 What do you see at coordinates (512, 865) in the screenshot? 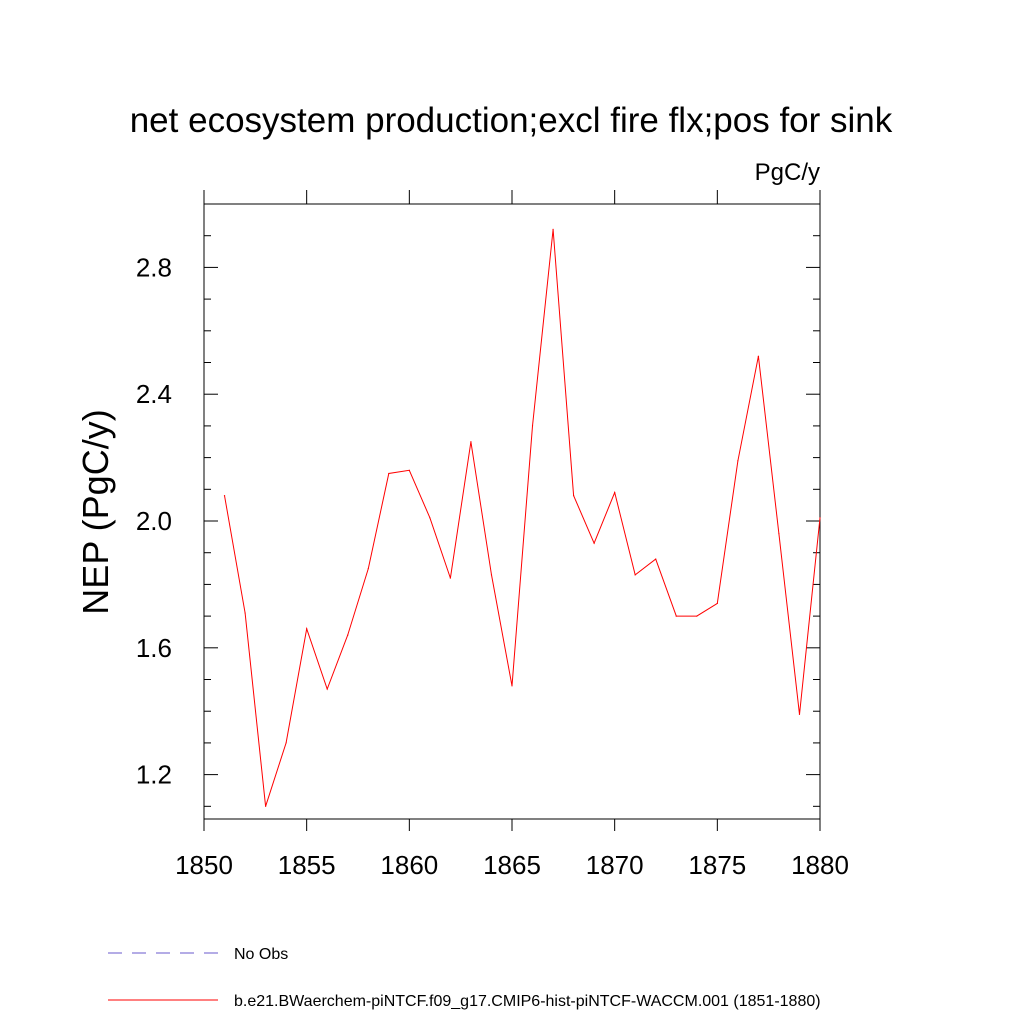
I see `x-tick-label: 1865` at bounding box center [512, 865].